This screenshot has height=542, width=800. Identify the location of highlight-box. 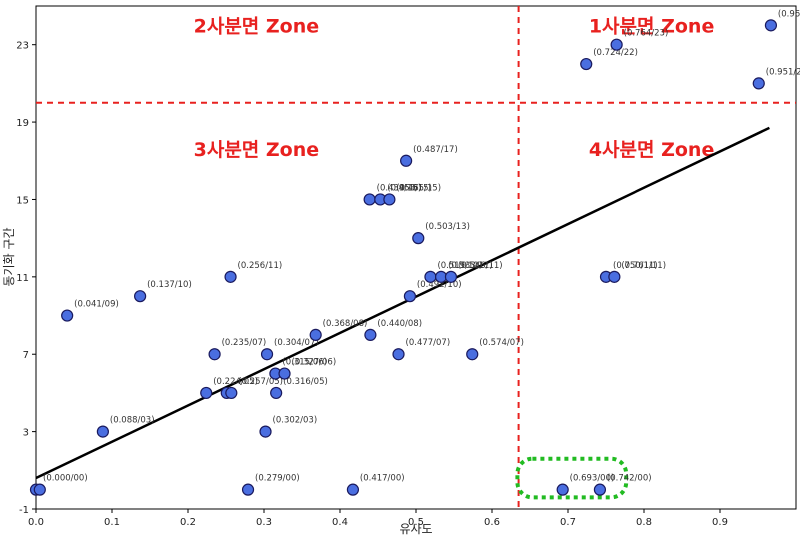
(572, 478).